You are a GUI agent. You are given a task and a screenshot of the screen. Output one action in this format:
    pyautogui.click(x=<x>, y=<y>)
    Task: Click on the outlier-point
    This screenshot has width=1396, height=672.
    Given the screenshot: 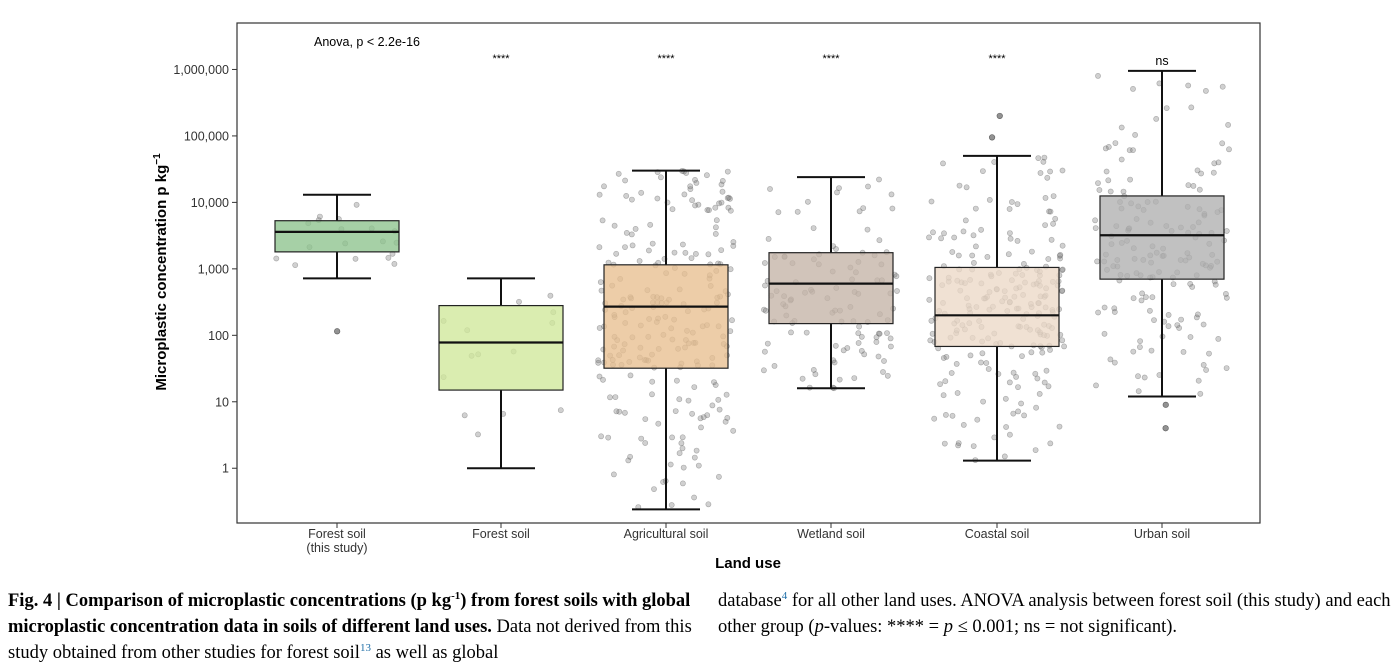 What is the action you would take?
    pyautogui.click(x=337, y=331)
    